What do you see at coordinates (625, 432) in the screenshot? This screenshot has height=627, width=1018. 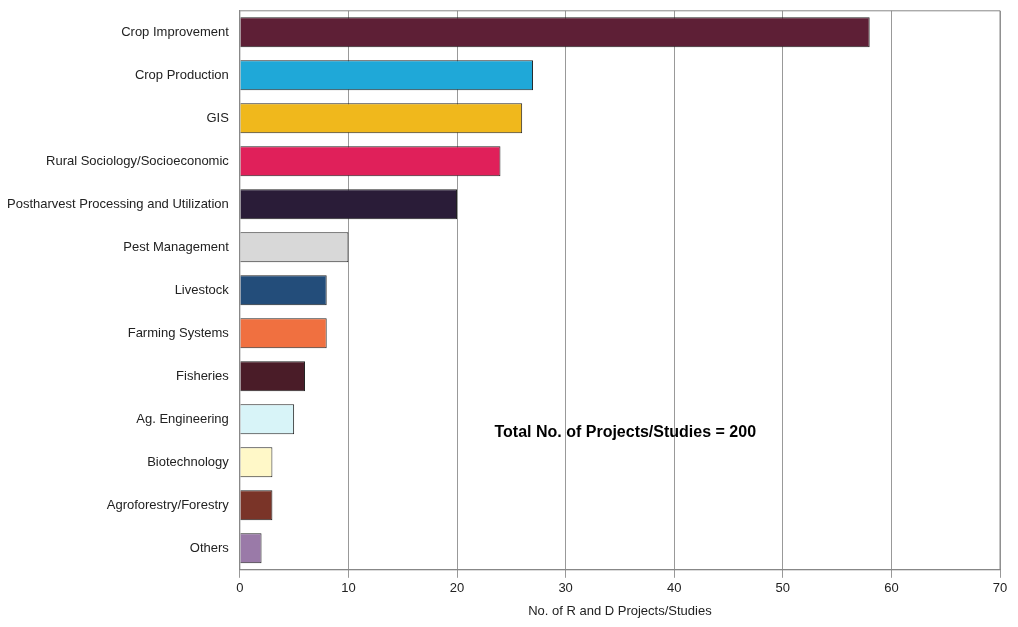 I see `annotation: Total No. of Projects/Studies = 200` at bounding box center [625, 432].